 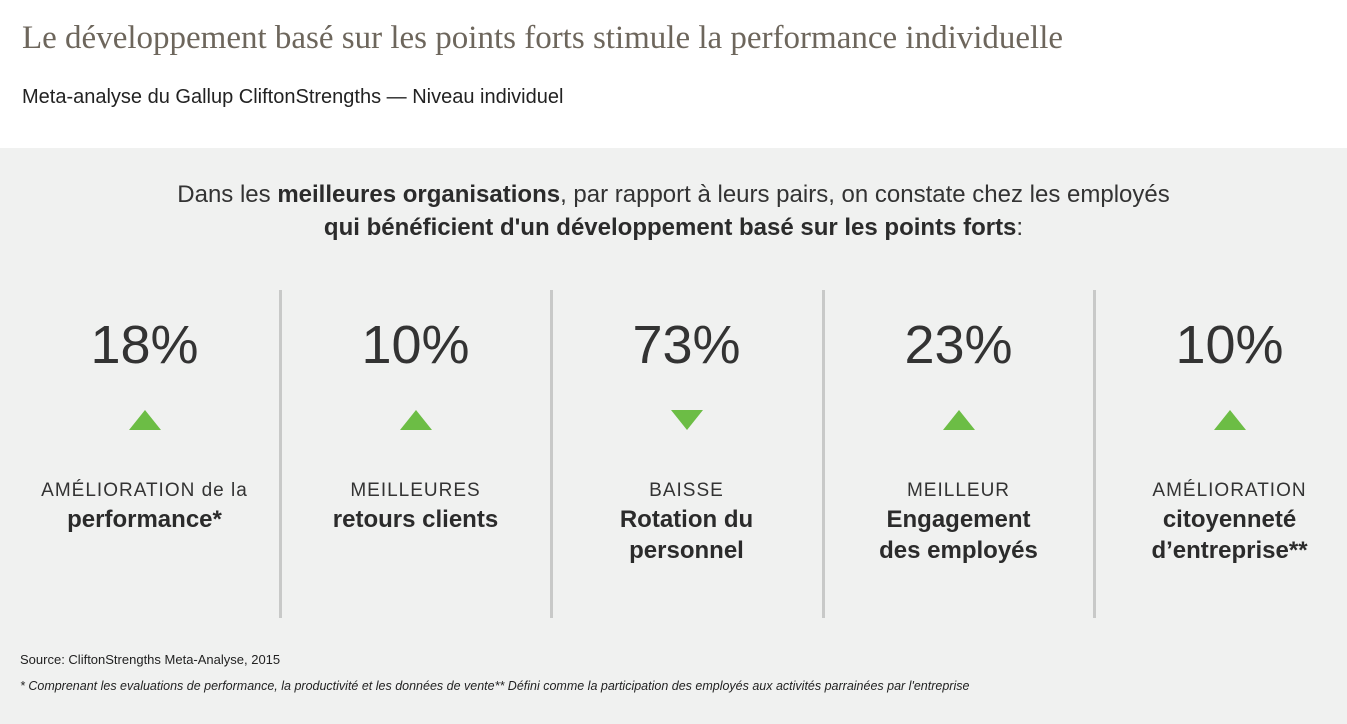 What do you see at coordinates (686, 490) in the screenshot?
I see `stat-caption: BAISSE` at bounding box center [686, 490].